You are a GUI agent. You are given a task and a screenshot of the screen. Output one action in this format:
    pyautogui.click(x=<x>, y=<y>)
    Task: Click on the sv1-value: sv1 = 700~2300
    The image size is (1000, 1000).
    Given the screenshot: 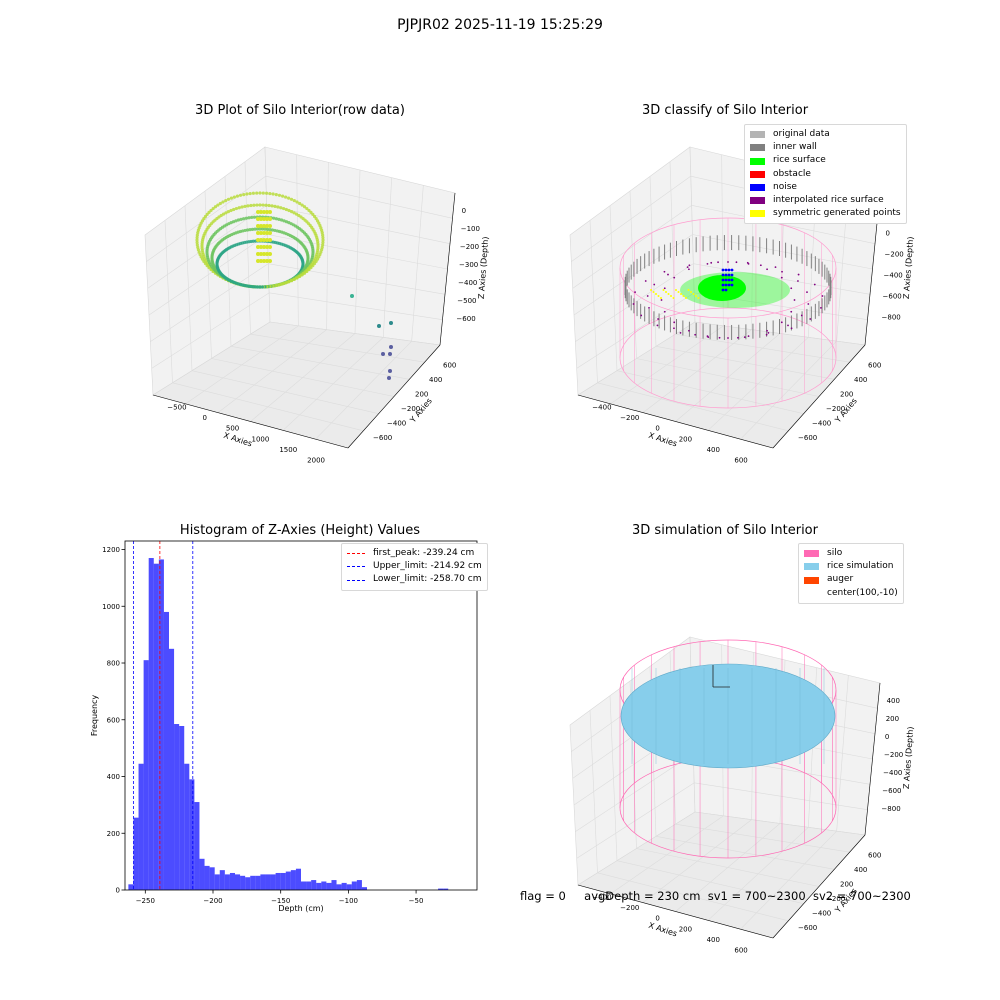 What is the action you would take?
    pyautogui.click(x=756, y=896)
    